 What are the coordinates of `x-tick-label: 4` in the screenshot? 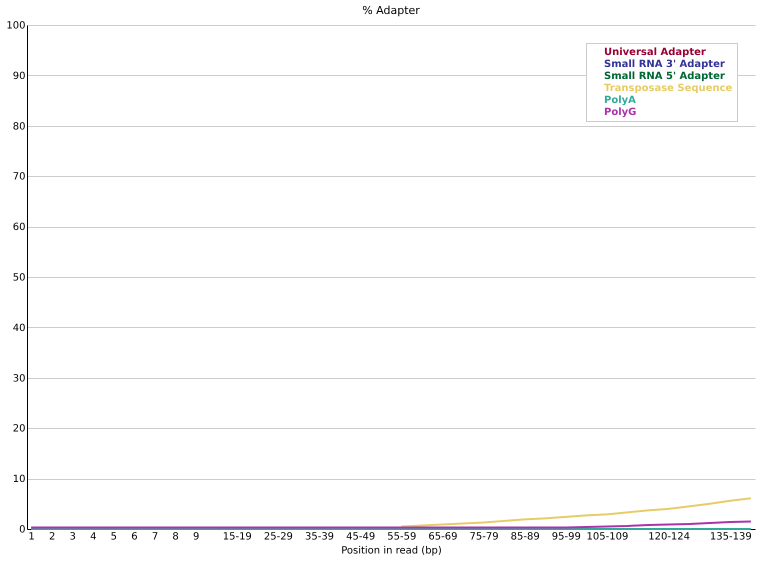 It's located at (93, 537).